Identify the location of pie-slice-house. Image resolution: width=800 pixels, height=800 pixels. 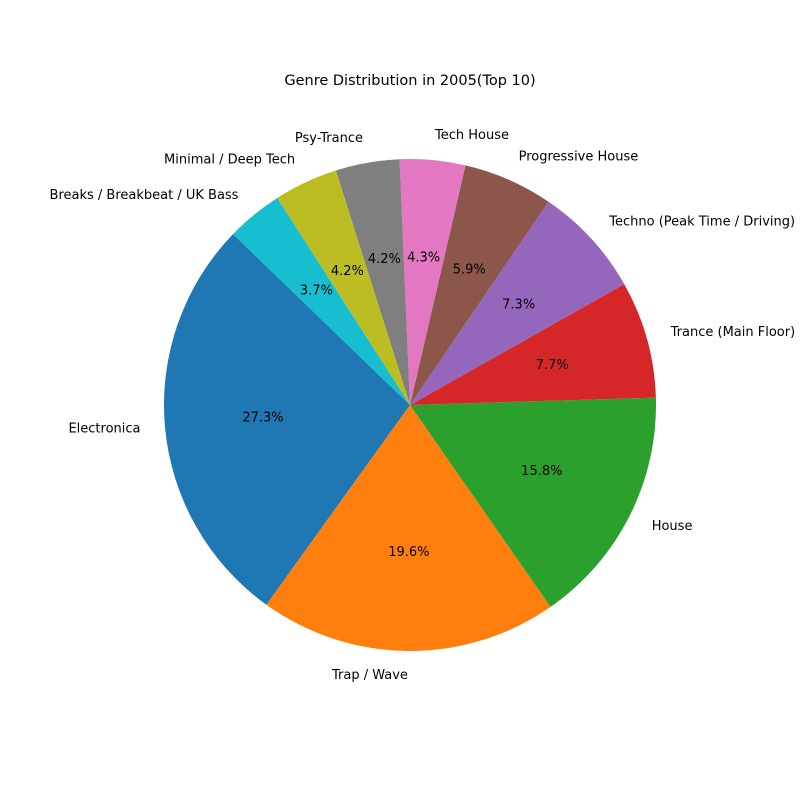
(533, 502).